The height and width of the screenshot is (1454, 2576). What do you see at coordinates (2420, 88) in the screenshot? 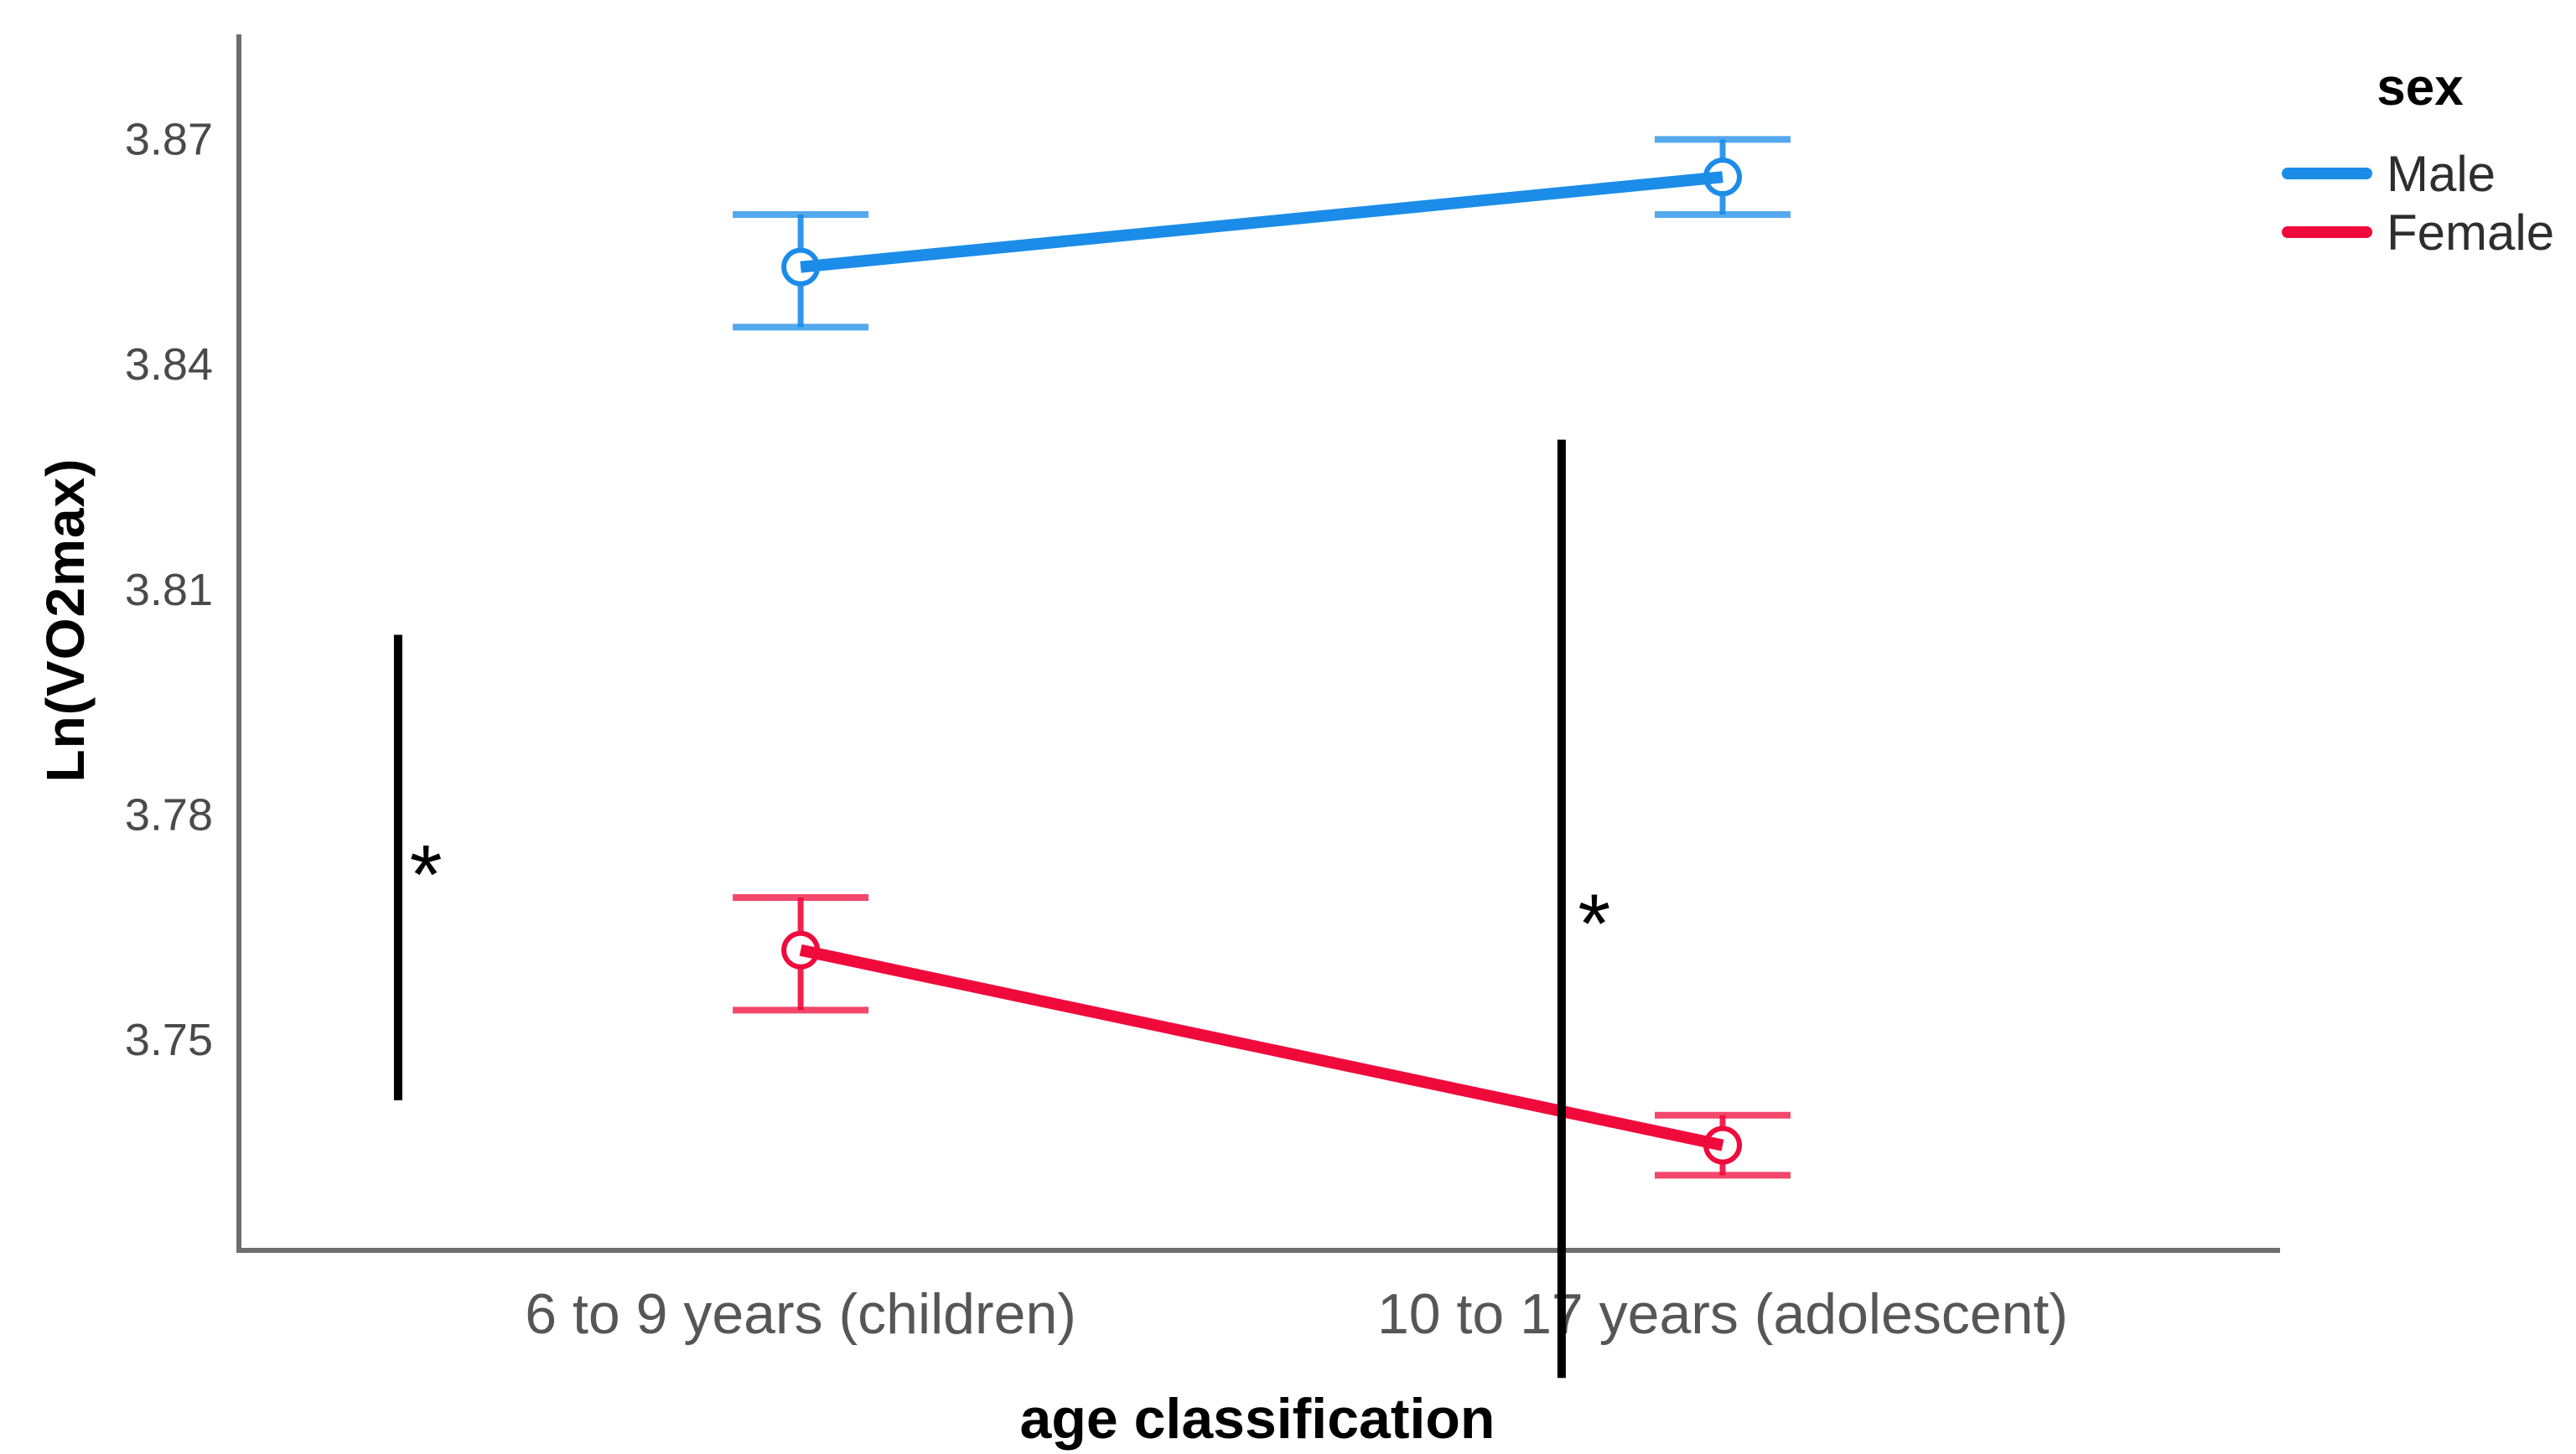
I see `legend-title: sex` at bounding box center [2420, 88].